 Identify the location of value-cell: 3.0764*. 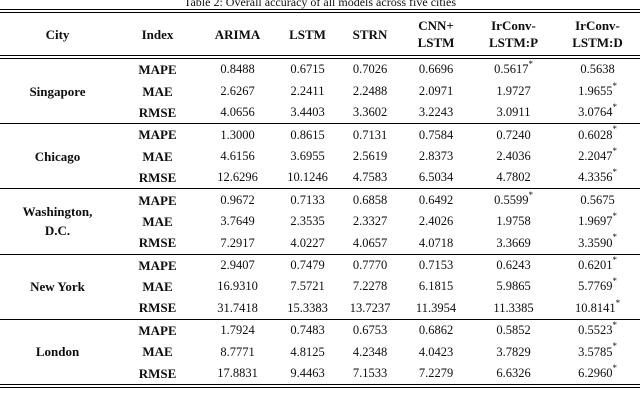
(597, 111).